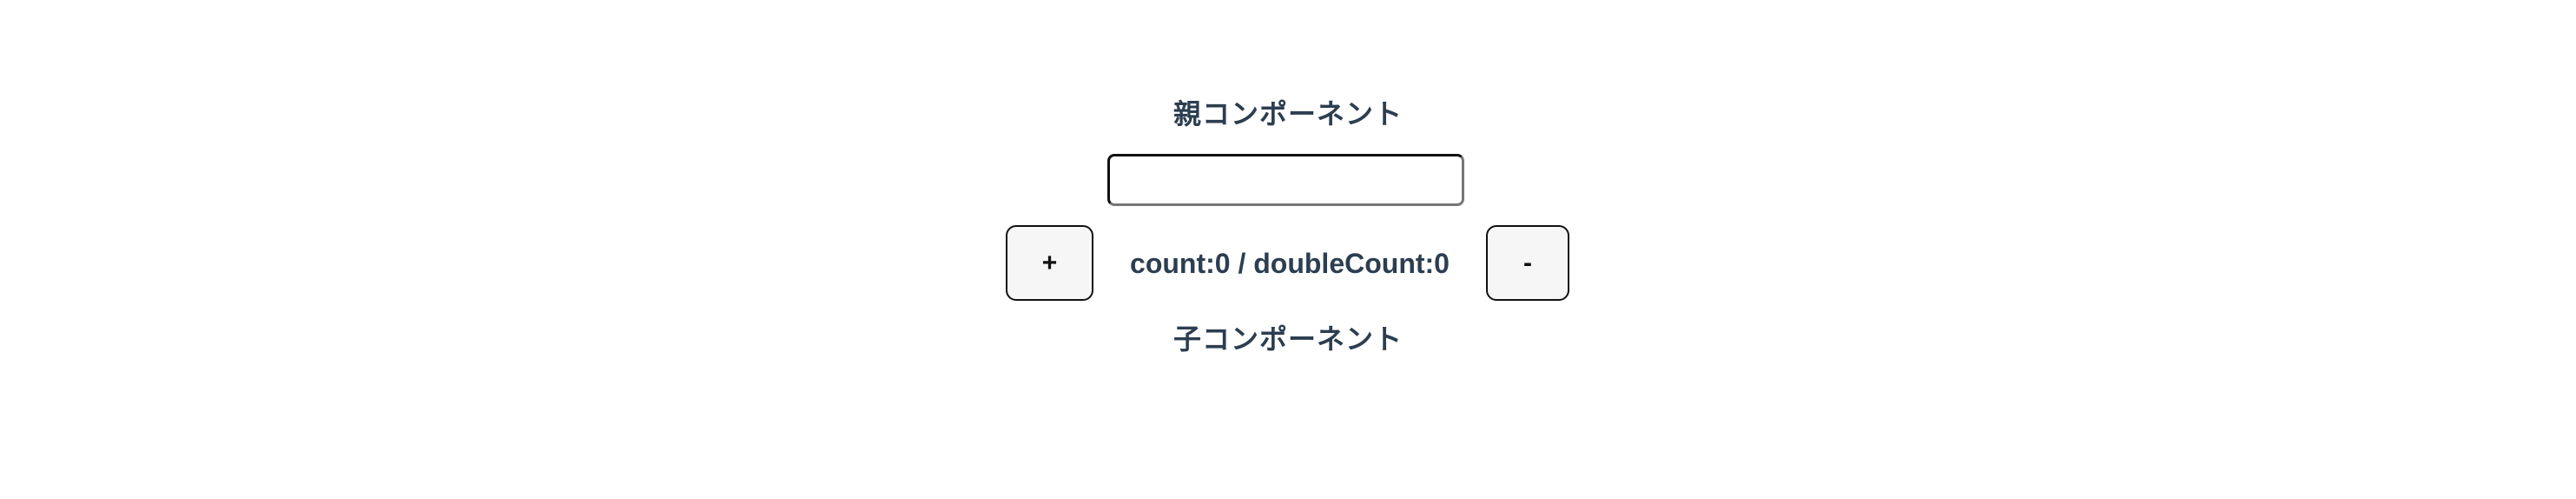  Describe the element at coordinates (1287, 114) in the screenshot. I see `parent-component-title: 親コンポーネント` at that location.